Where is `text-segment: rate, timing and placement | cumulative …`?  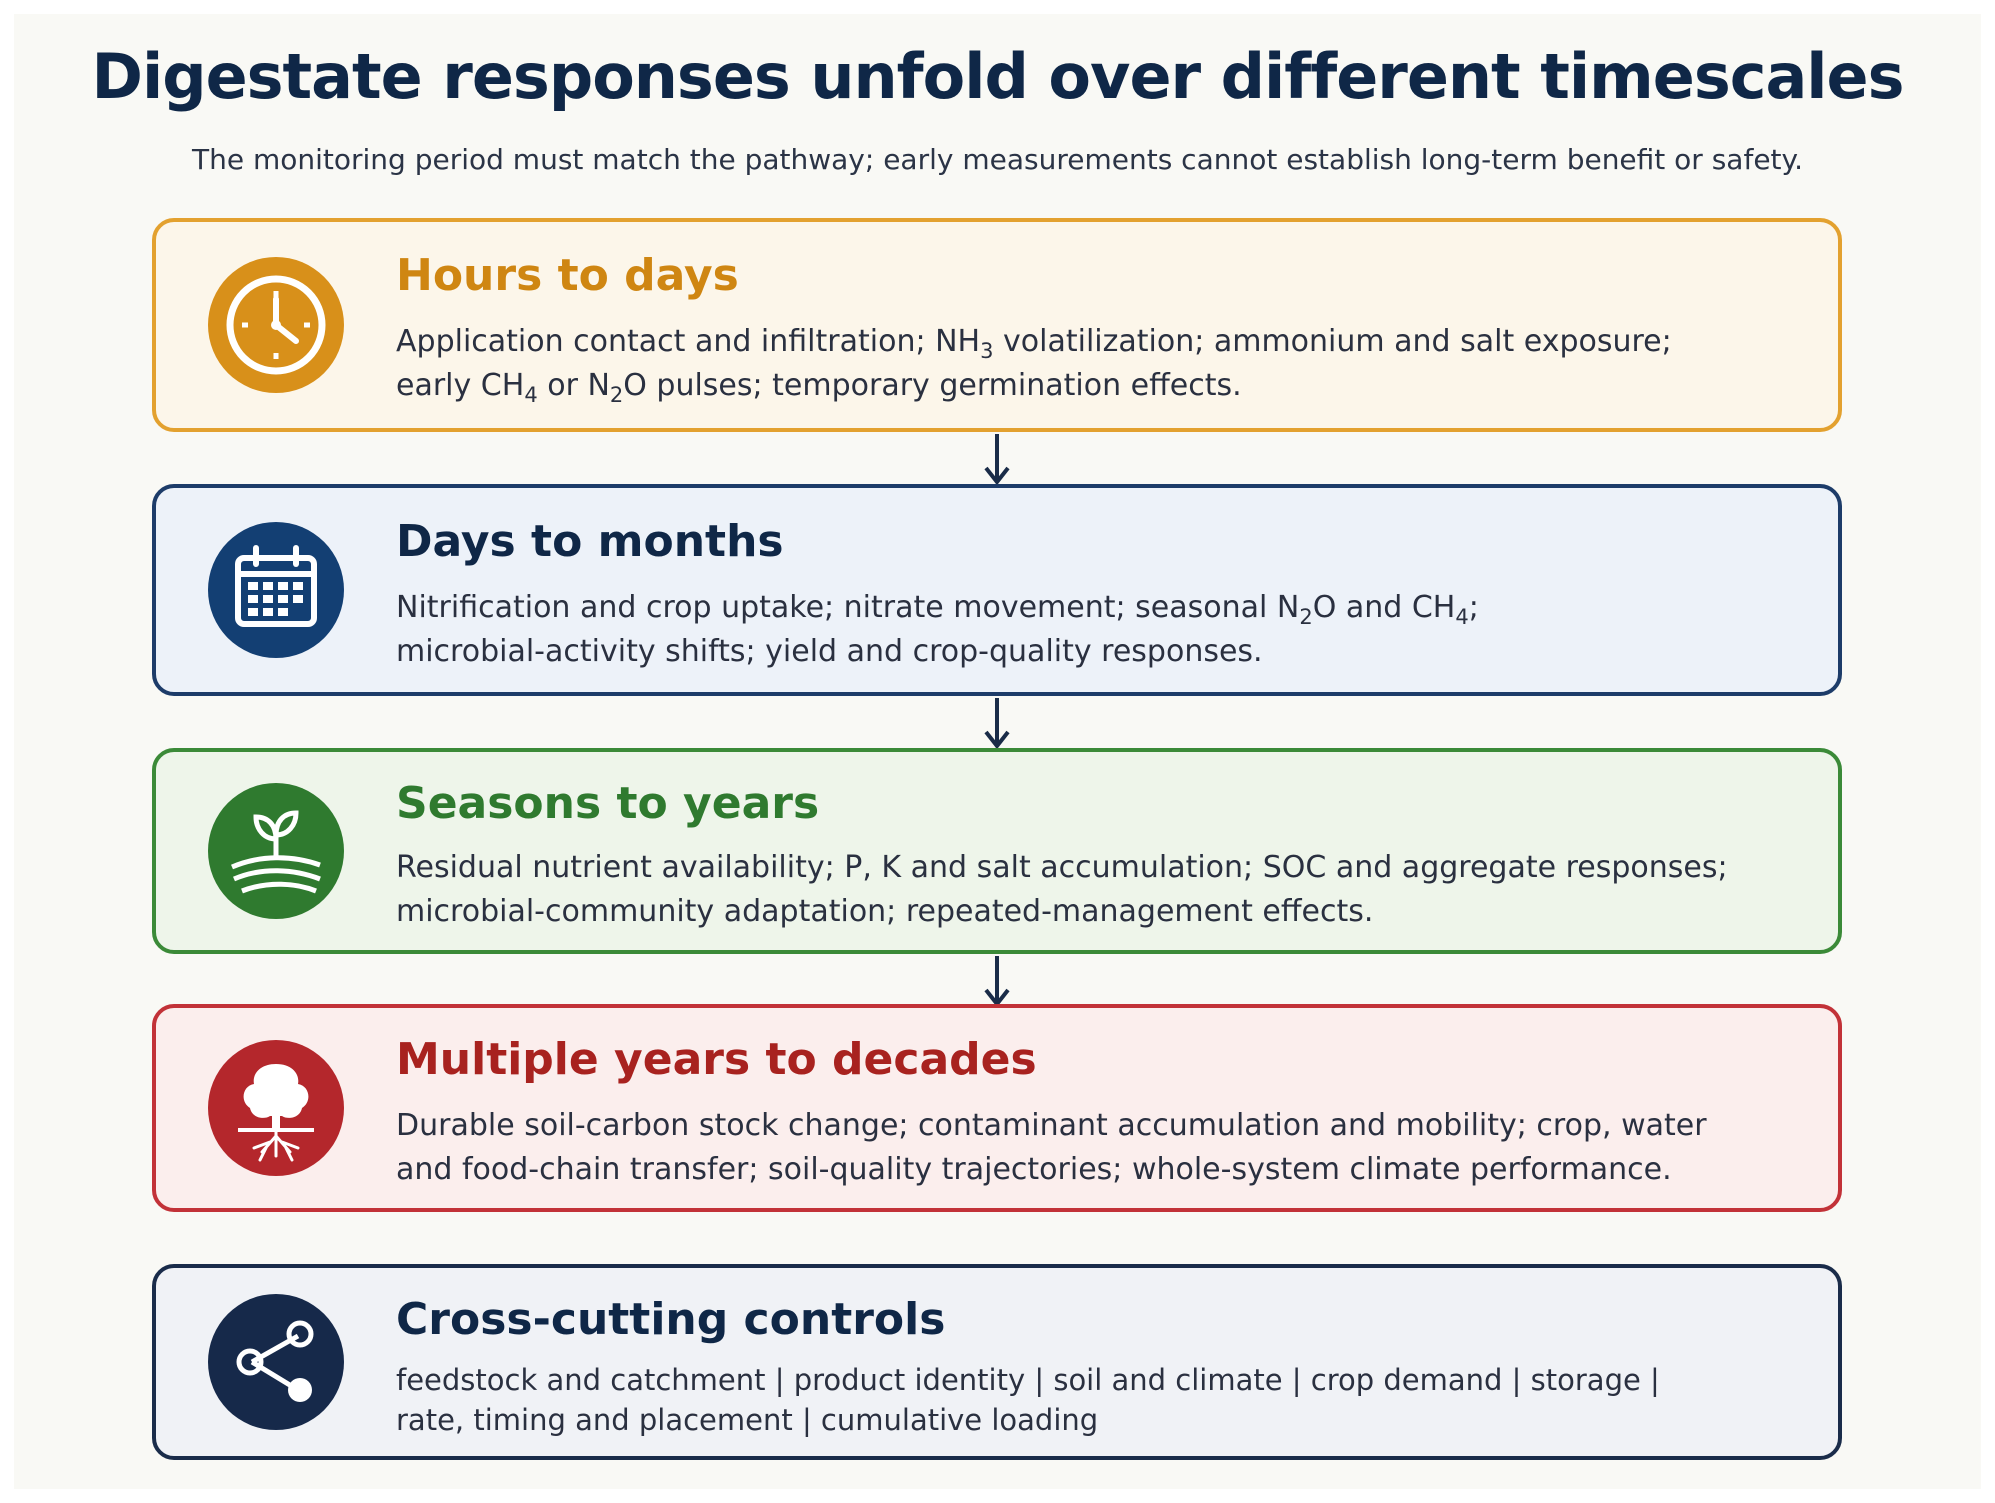 text-segment: rate, timing and placement | cumulative … is located at coordinates (747, 1420).